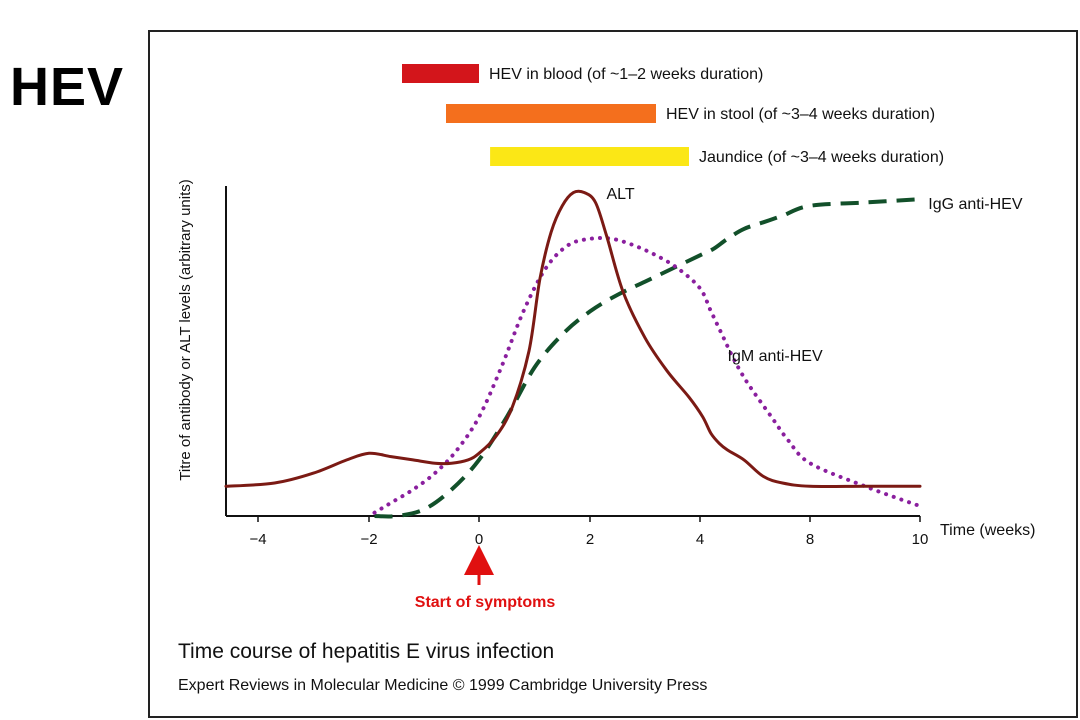 The height and width of the screenshot is (720, 1080). I want to click on slide-title: HEV, so click(67, 87).